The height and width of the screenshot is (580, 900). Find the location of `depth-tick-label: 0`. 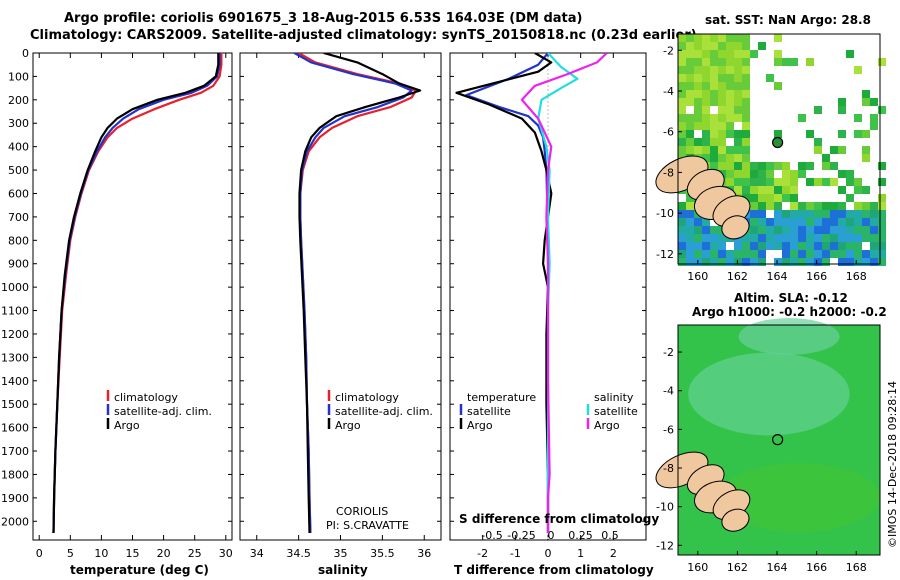

depth-tick-label: 0 is located at coordinates (25, 53).